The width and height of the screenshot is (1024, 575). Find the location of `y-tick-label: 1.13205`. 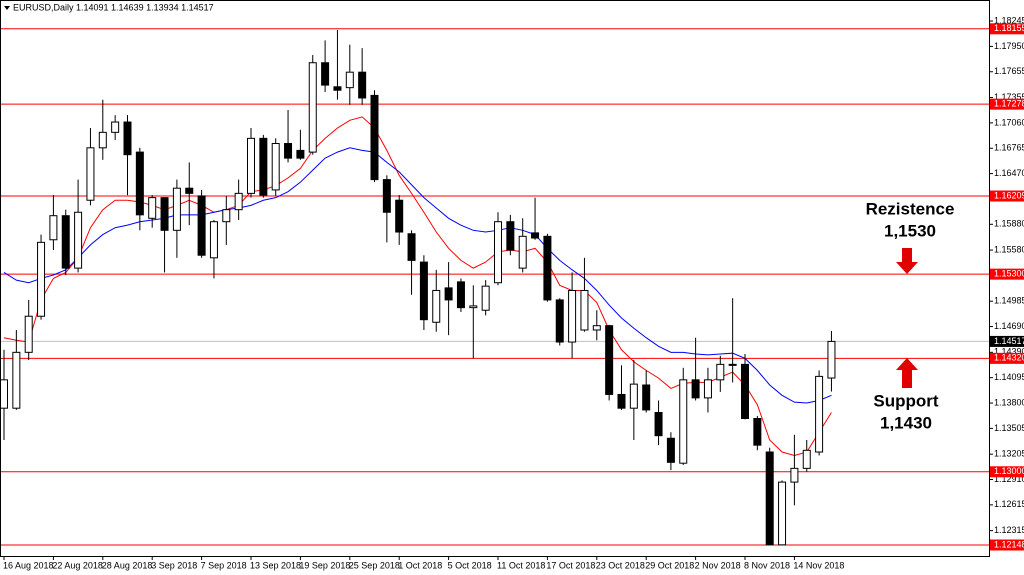

y-tick-label: 1.13205 is located at coordinates (1009, 454).